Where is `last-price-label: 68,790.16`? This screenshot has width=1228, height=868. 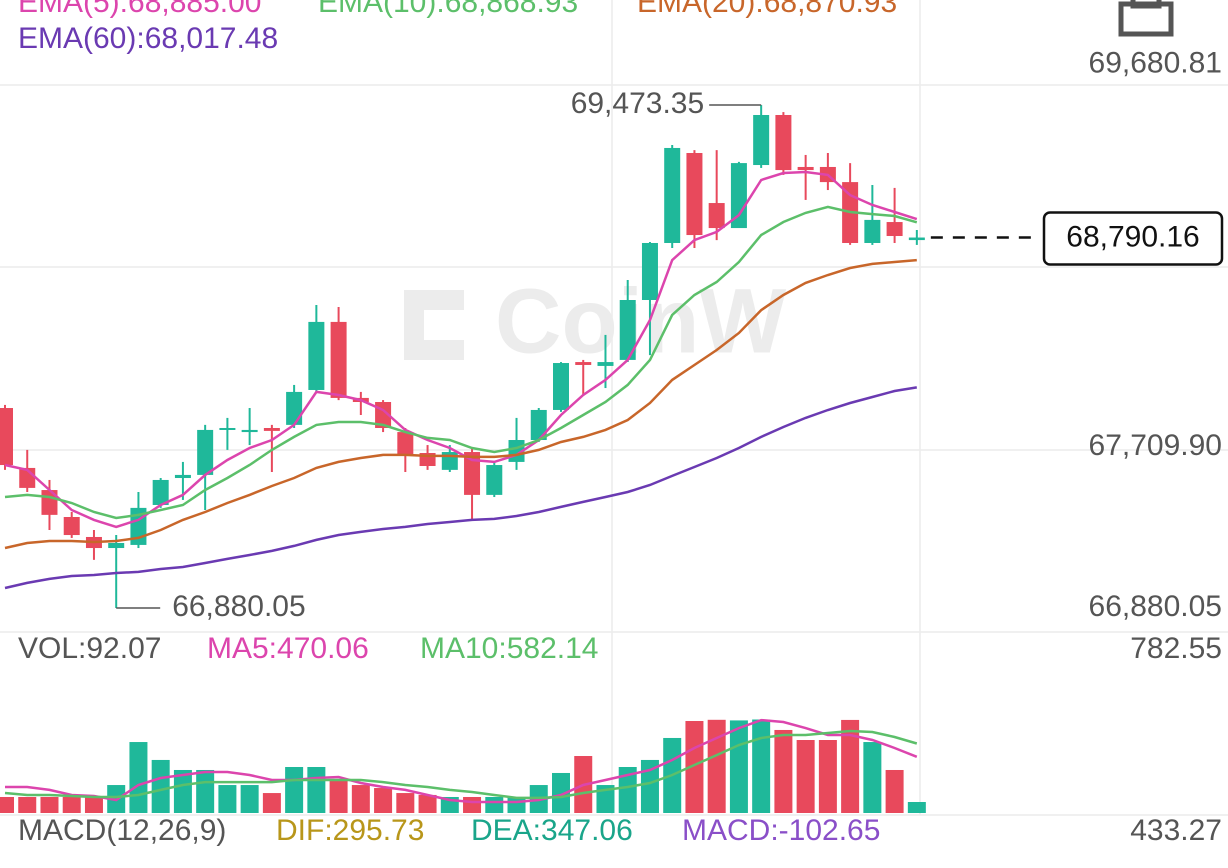 last-price-label: 68,790.16 is located at coordinates (1132, 236).